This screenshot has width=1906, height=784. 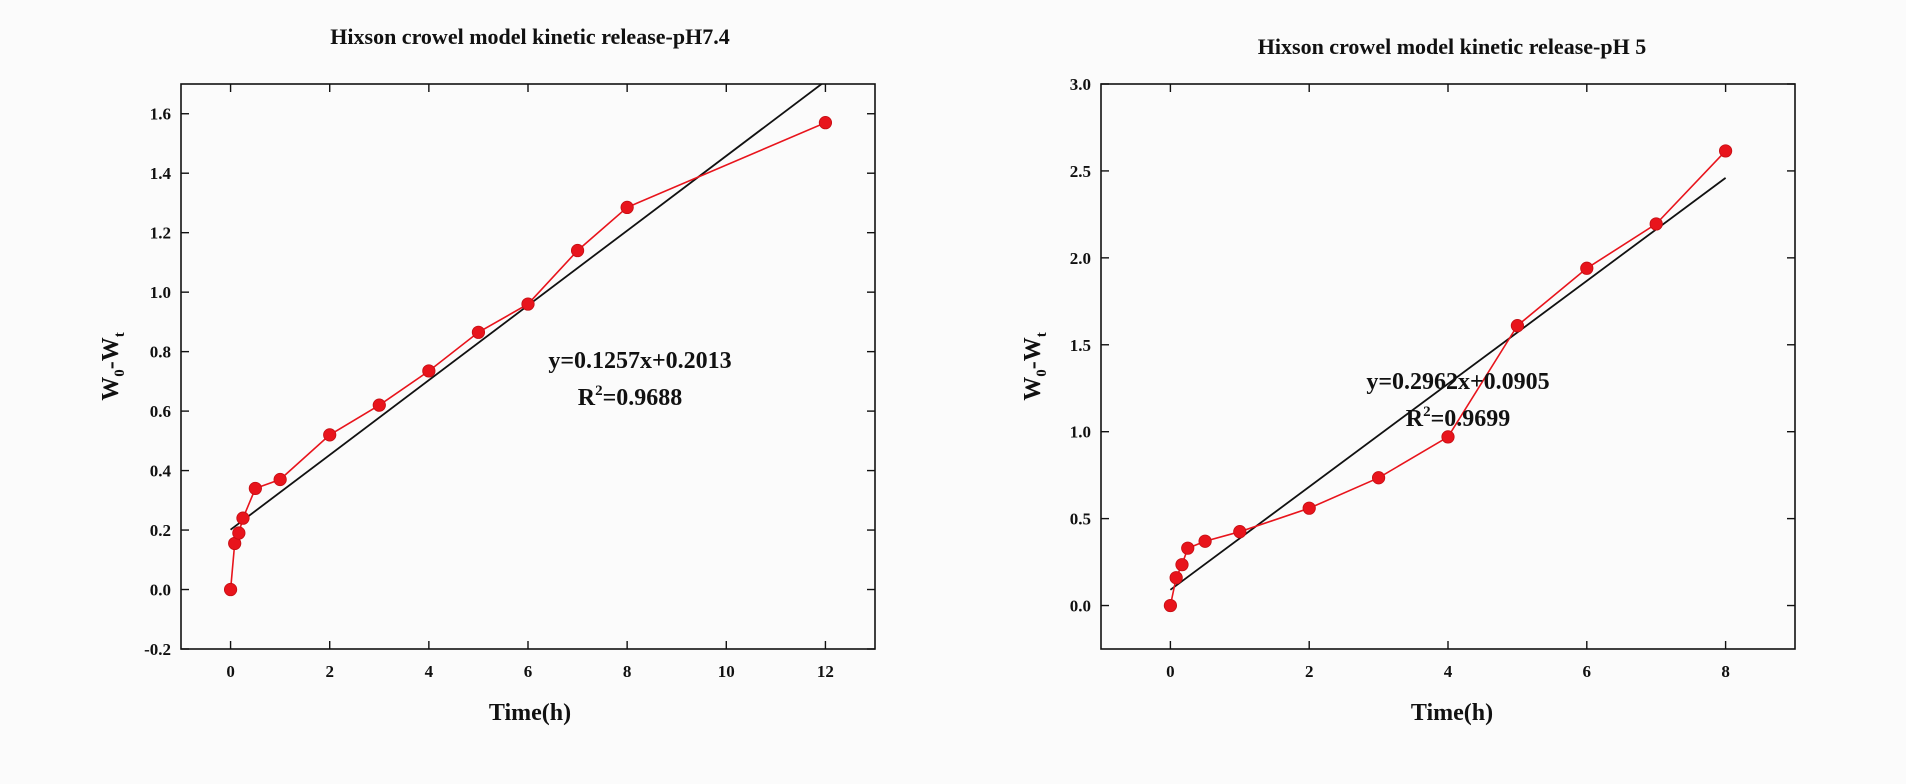 What do you see at coordinates (1080, 171) in the screenshot?
I see `y-tick-label: 2.5` at bounding box center [1080, 171].